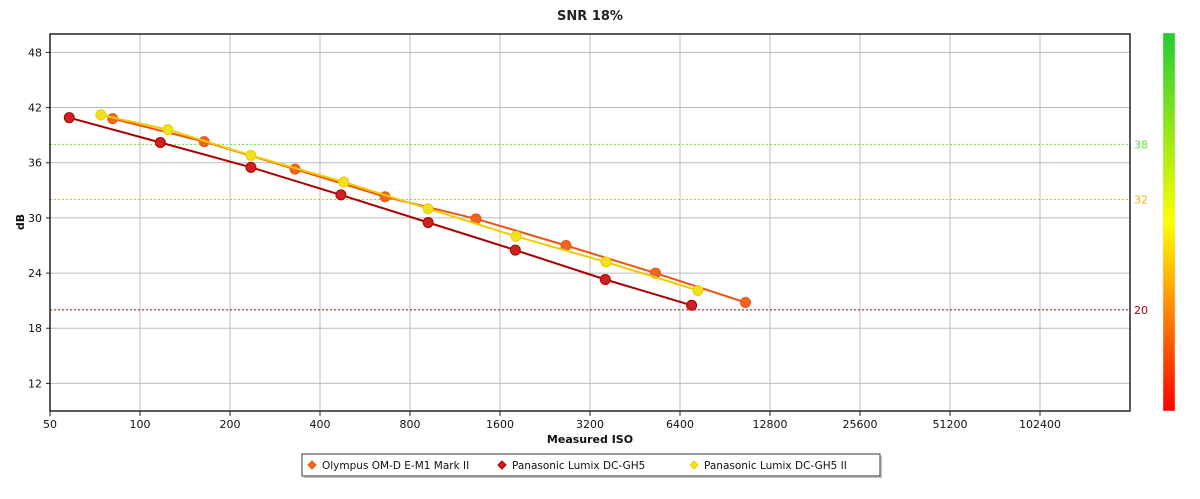 The image size is (1200, 499). What do you see at coordinates (50, 424) in the screenshot?
I see `x-tick-label: 50` at bounding box center [50, 424].